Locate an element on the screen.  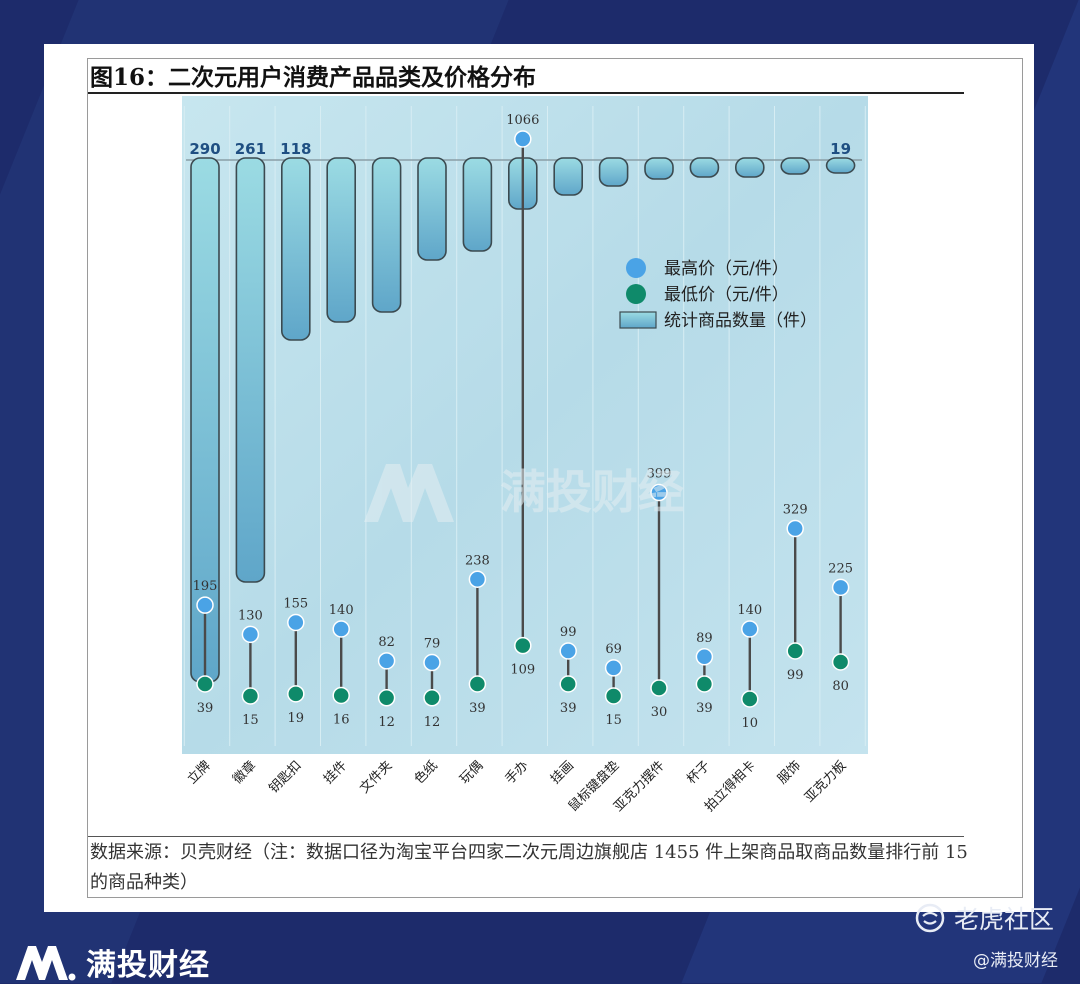
high-price-label: 140 is located at coordinates (749, 610).